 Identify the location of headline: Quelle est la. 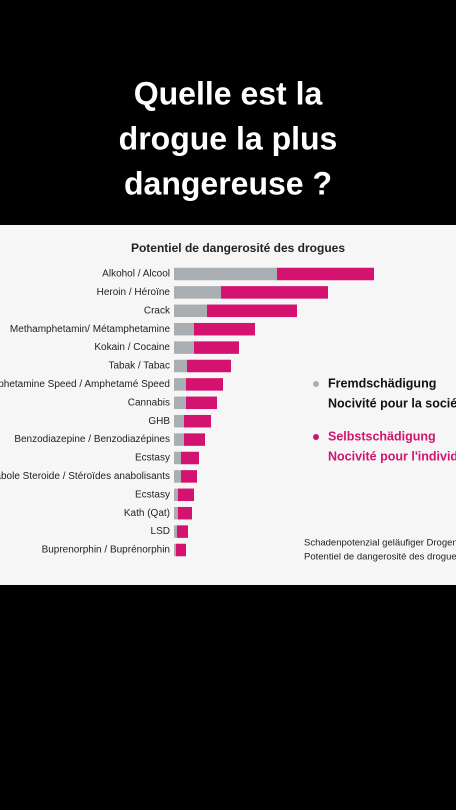
(228, 93).